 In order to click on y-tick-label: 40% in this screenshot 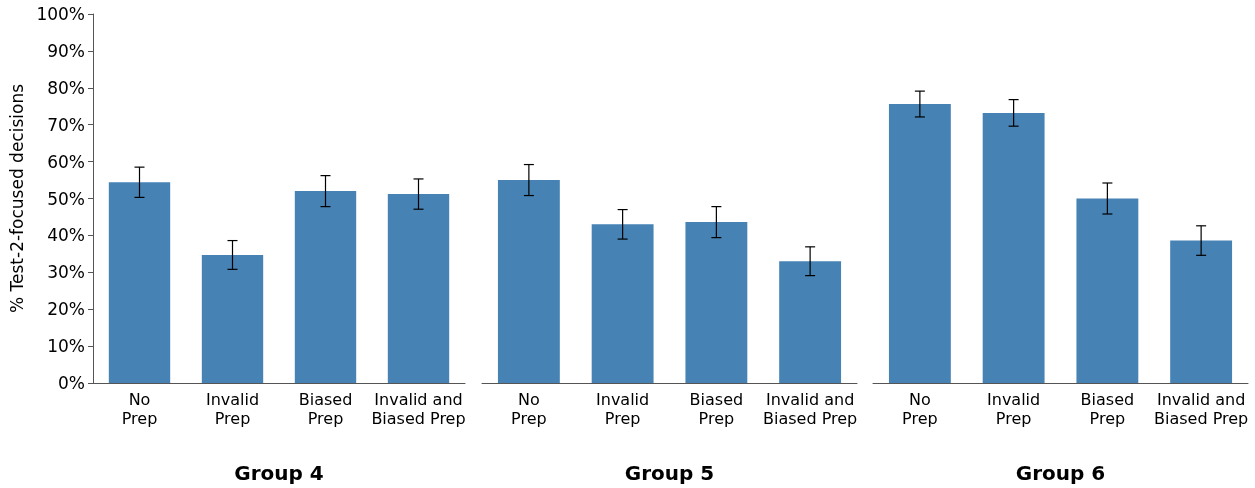, I will do `click(66, 235)`.